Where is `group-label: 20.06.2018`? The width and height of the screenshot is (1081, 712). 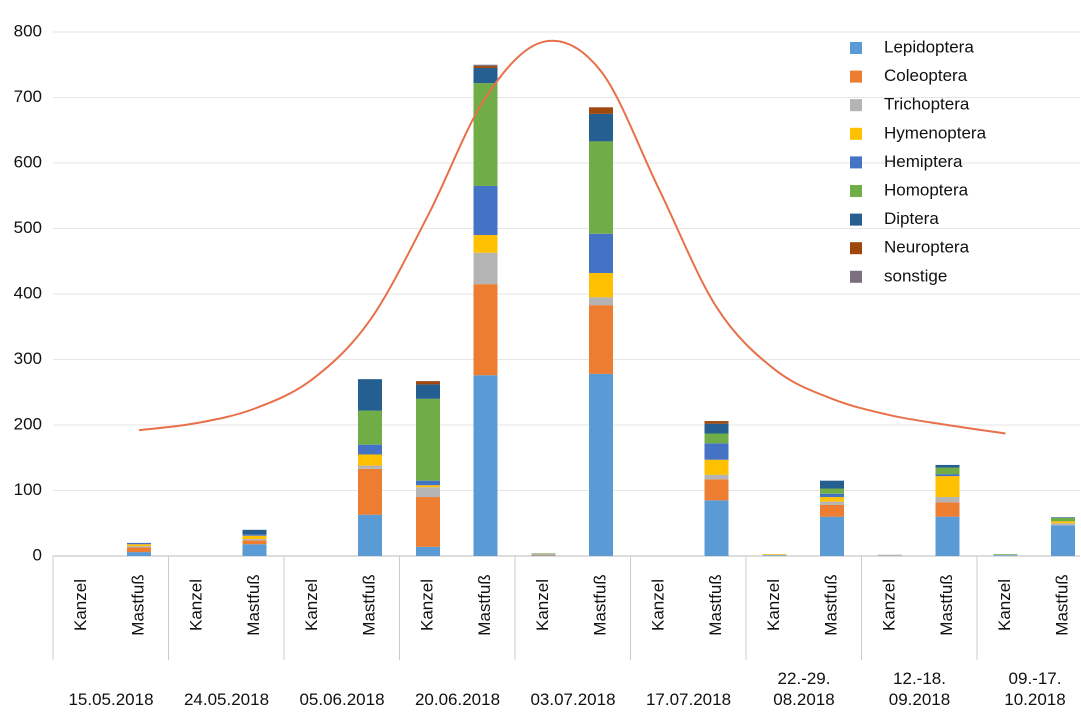
group-label: 20.06.2018 is located at coordinates (457, 699).